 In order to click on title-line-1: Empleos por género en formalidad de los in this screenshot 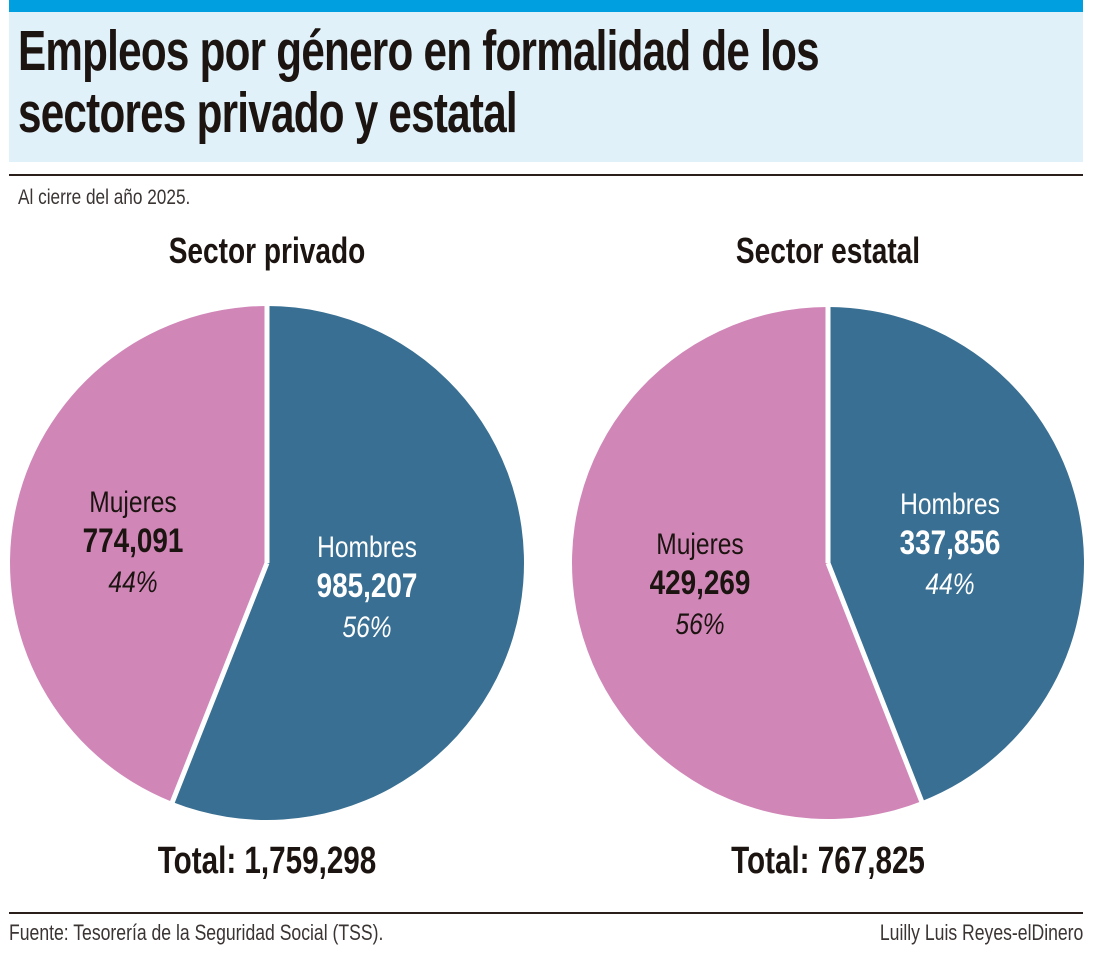, I will do `click(419, 51)`.